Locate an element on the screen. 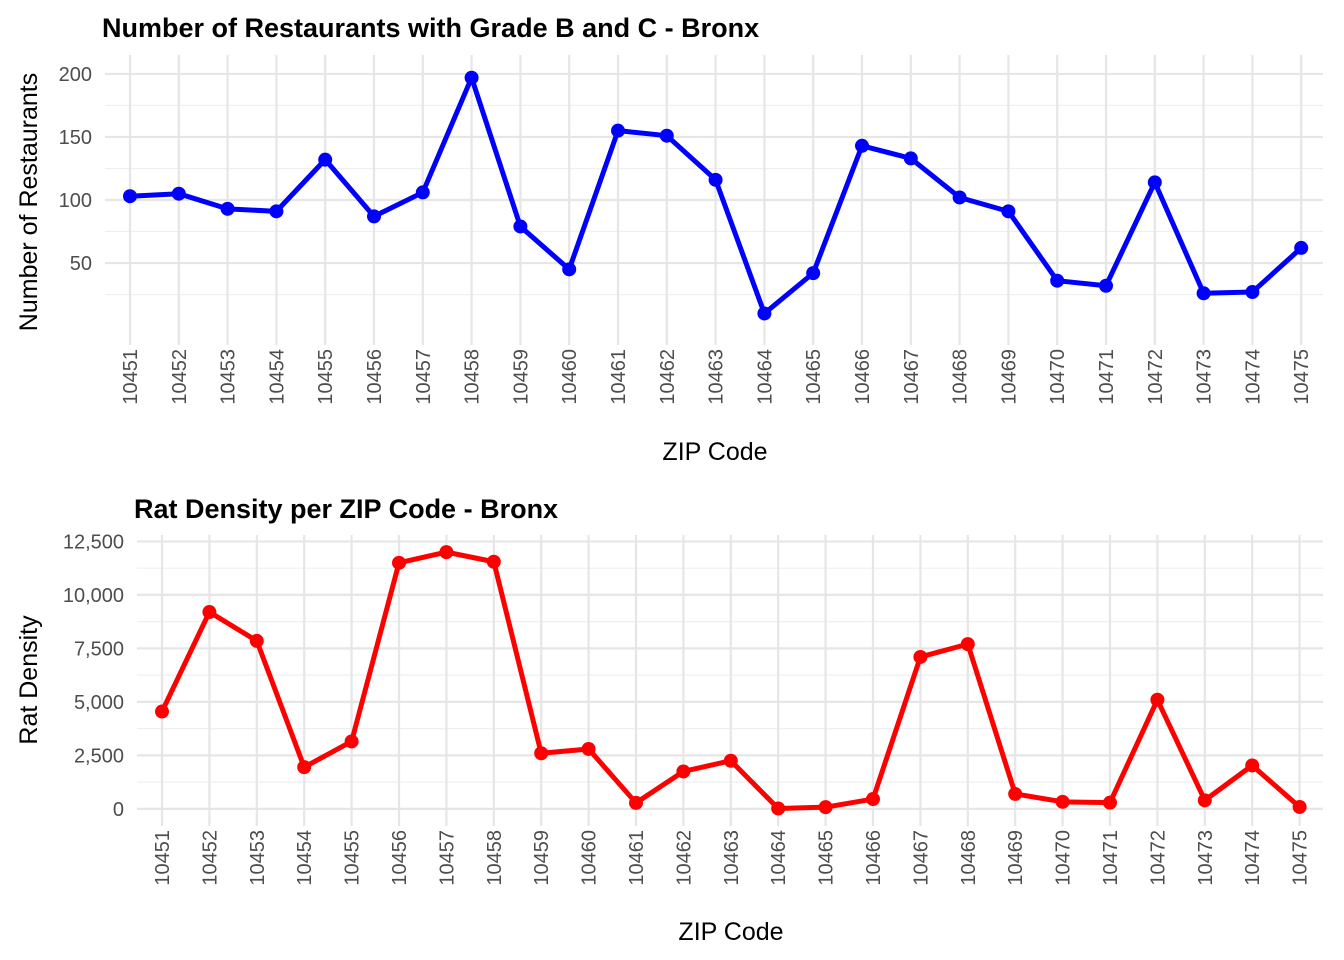 This screenshot has height=960, width=1344. x-tick-label: 10455 is located at coordinates (326, 377).